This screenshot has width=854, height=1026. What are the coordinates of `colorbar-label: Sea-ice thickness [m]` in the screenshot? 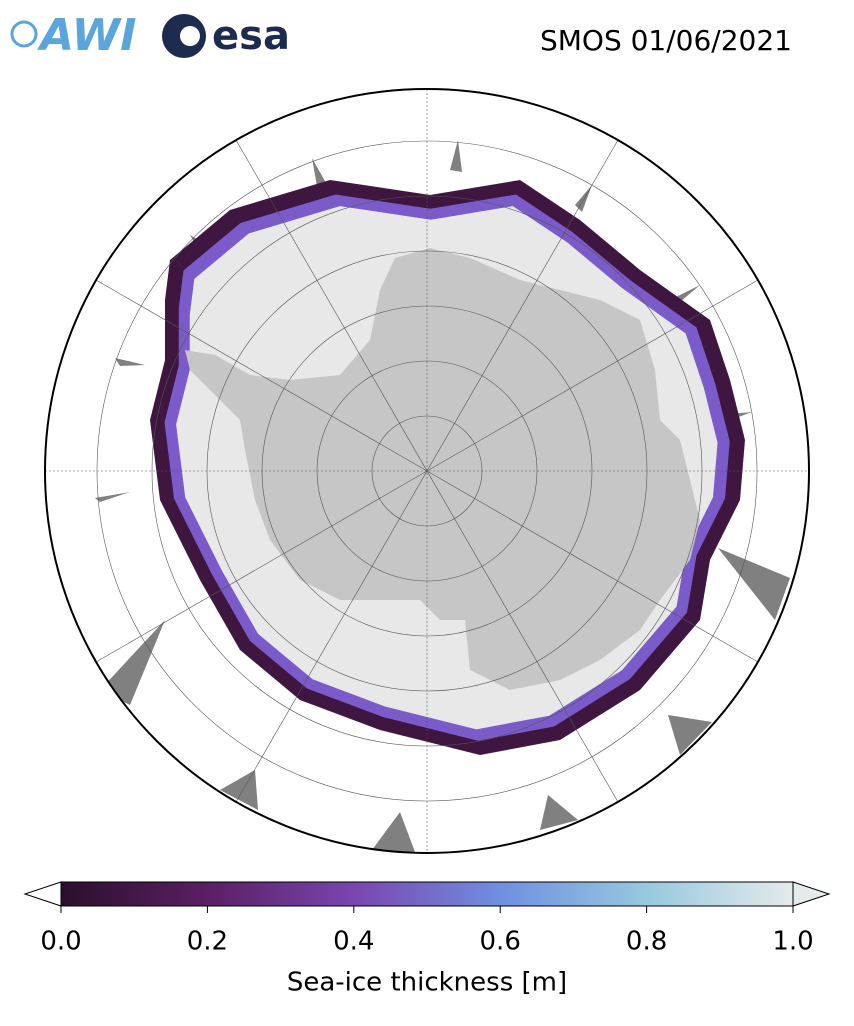 It's located at (427, 983).